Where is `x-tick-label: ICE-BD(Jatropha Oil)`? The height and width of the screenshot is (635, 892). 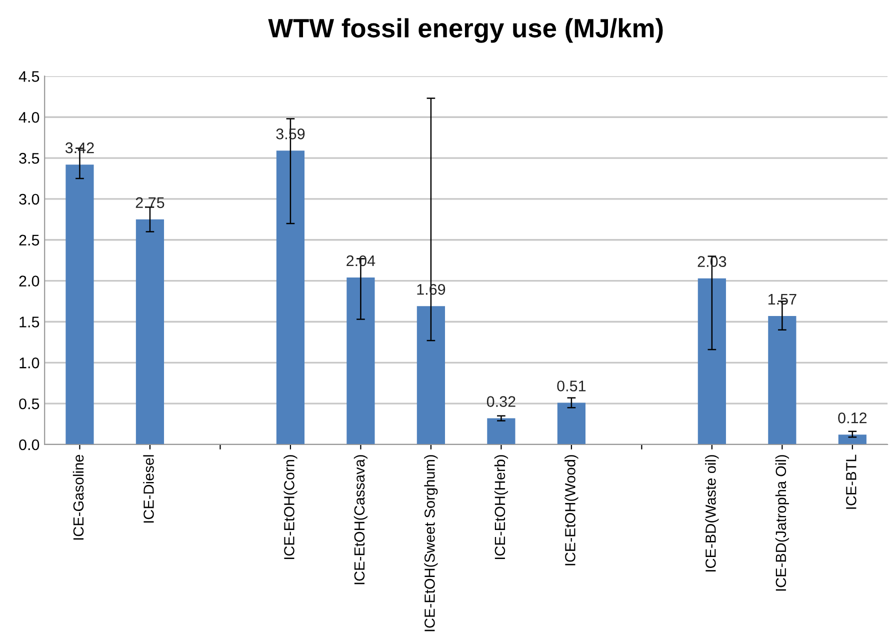
x-tick-label: ICE-BD(Jatropha Oil) is located at coordinates (782, 523).